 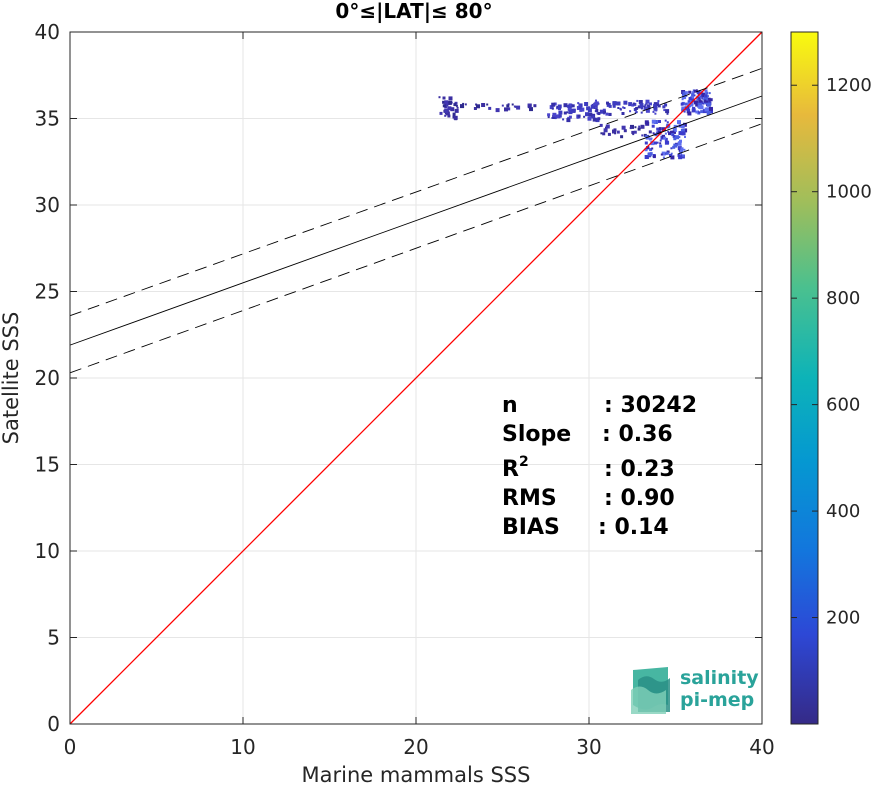 What do you see at coordinates (11, 378) in the screenshot?
I see `y-axis-label: Satellite SSS` at bounding box center [11, 378].